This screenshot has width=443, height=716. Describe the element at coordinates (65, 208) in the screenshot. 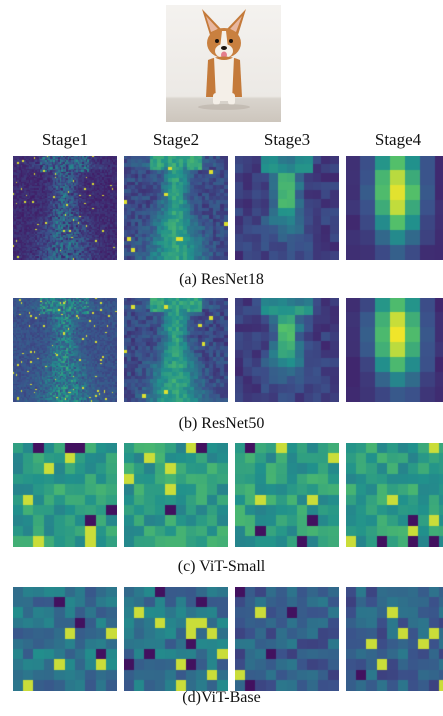

I see `heatmap-resnet18-stage1` at that location.